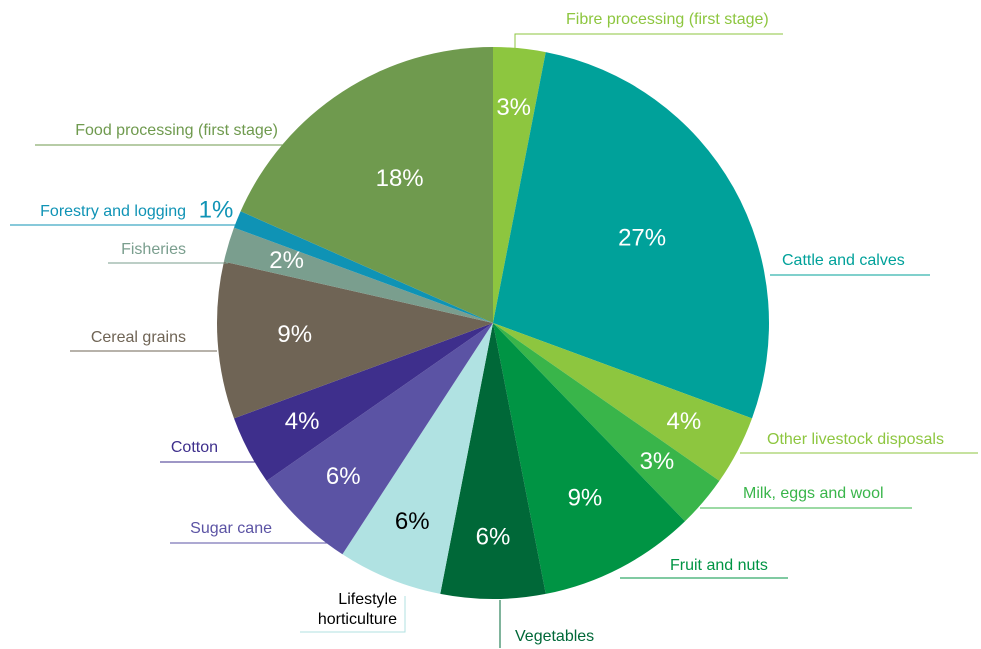  Describe the element at coordinates (667, 19) in the screenshot. I see `category-label: Fibre processing (first stage)` at that location.